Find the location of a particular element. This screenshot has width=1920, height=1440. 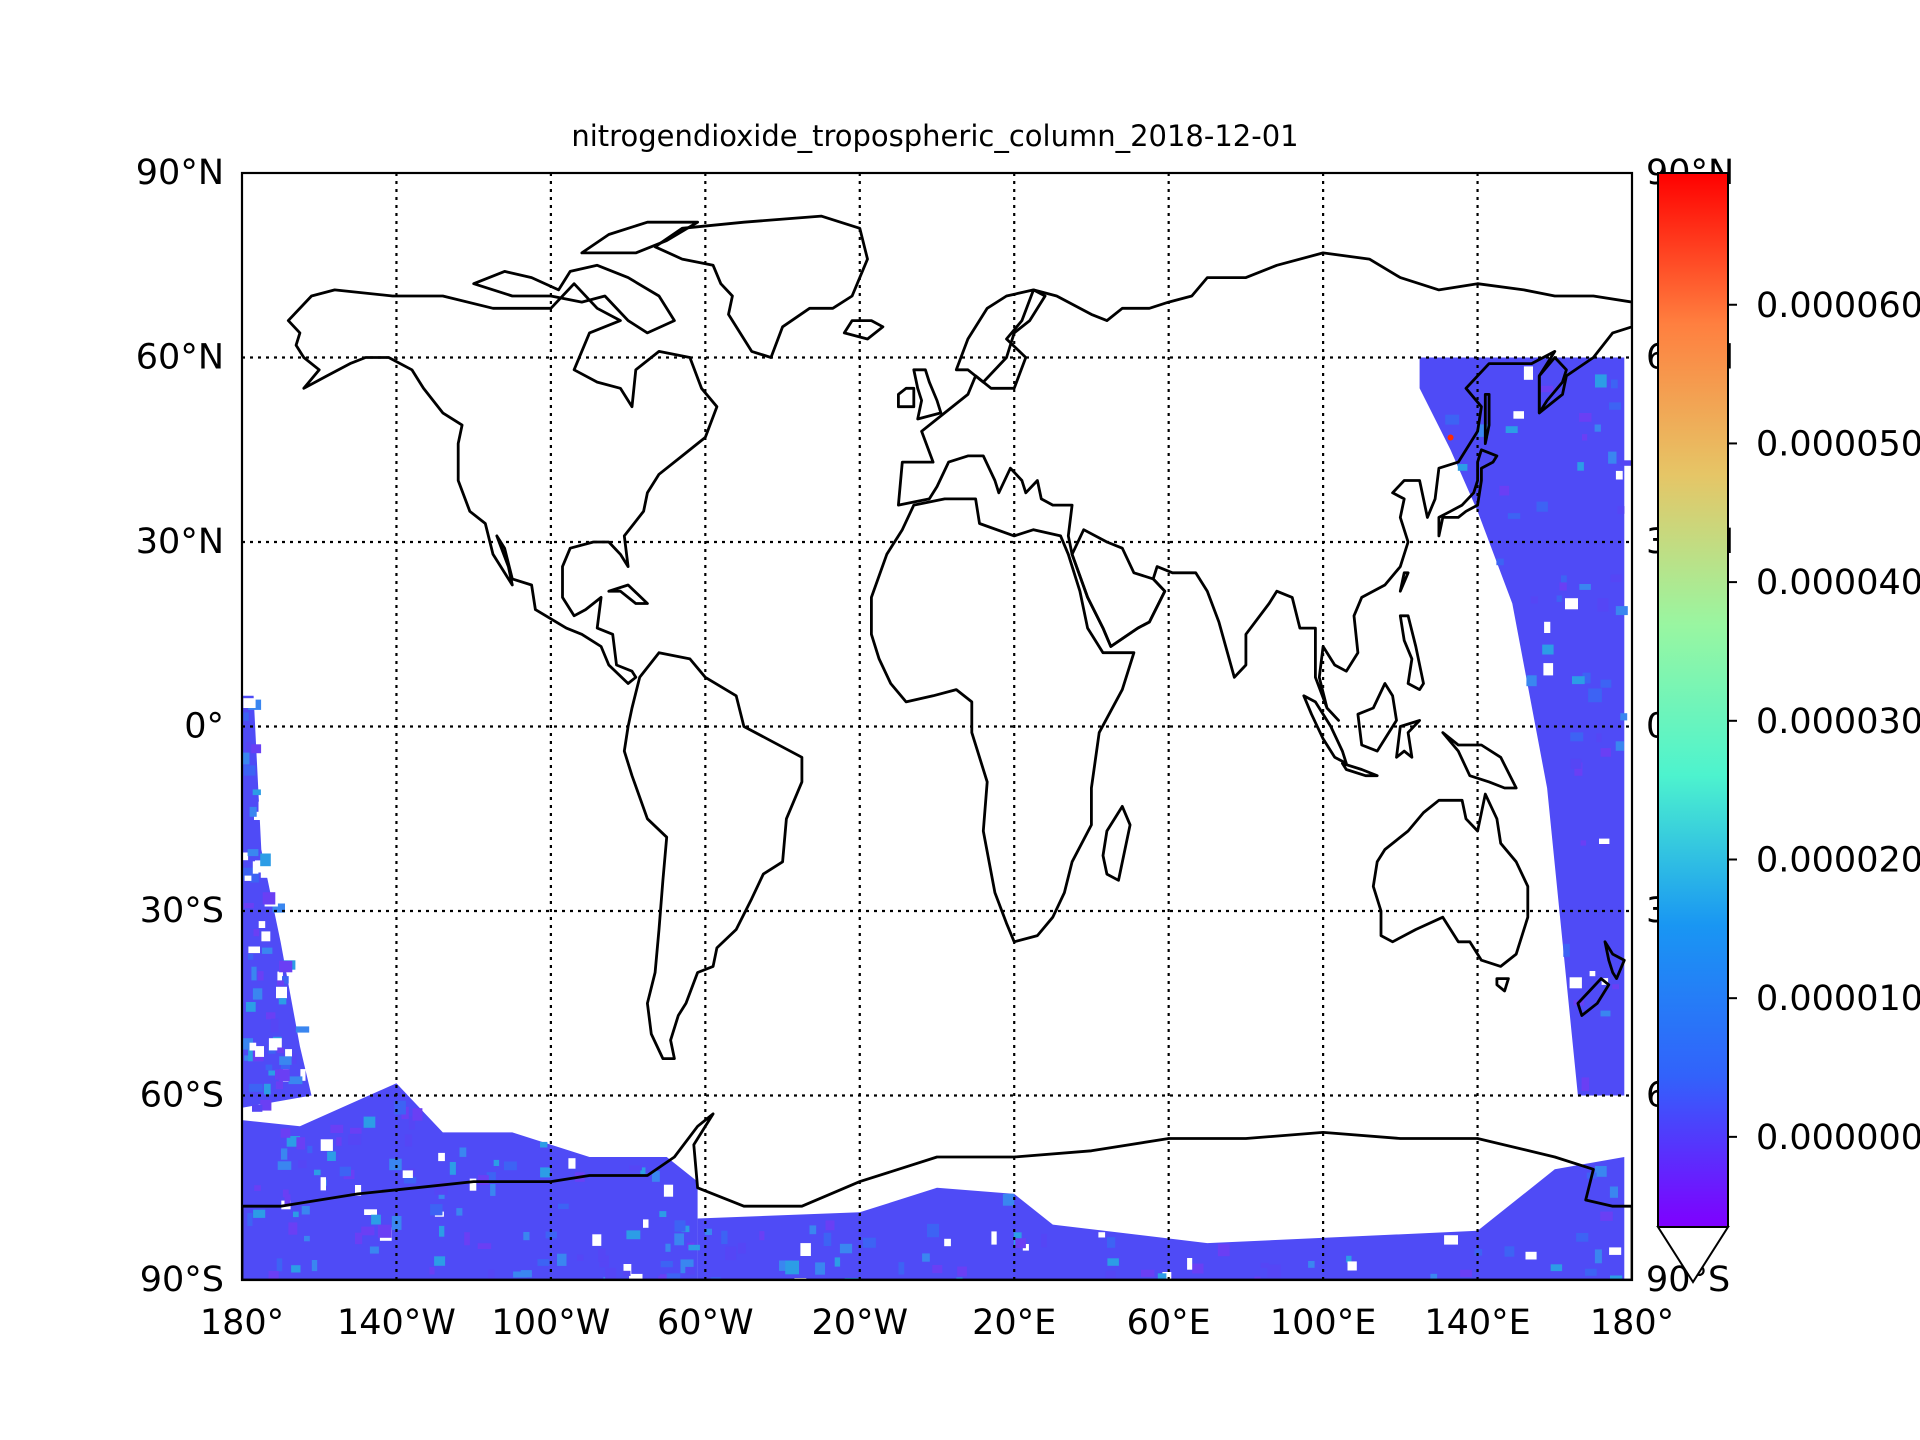

colorbar-tick-label: 0.000040 is located at coordinates (1838, 583).